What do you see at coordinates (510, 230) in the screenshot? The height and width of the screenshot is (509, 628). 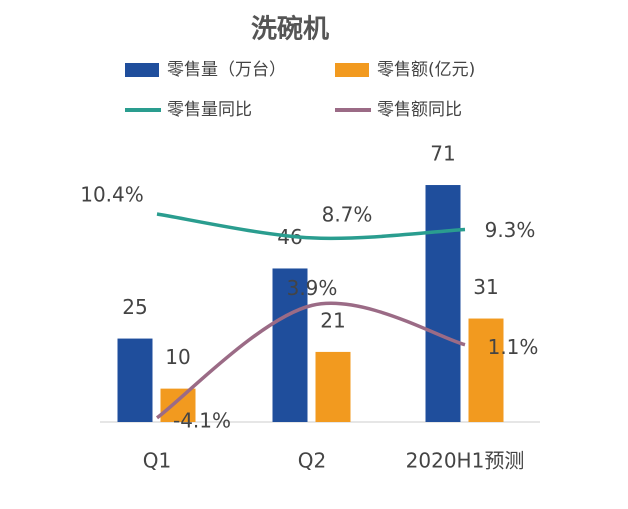 I see `data-label: 9.3%` at bounding box center [510, 230].